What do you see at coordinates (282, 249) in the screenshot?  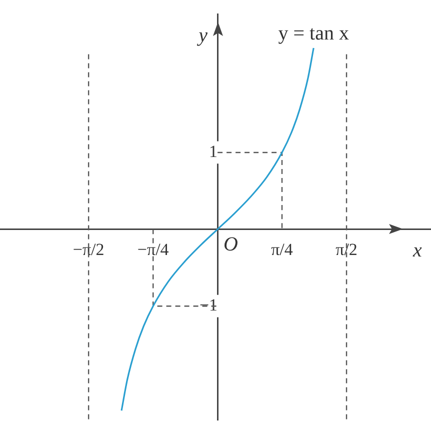 I see `x-tick-label: π/4` at bounding box center [282, 249].